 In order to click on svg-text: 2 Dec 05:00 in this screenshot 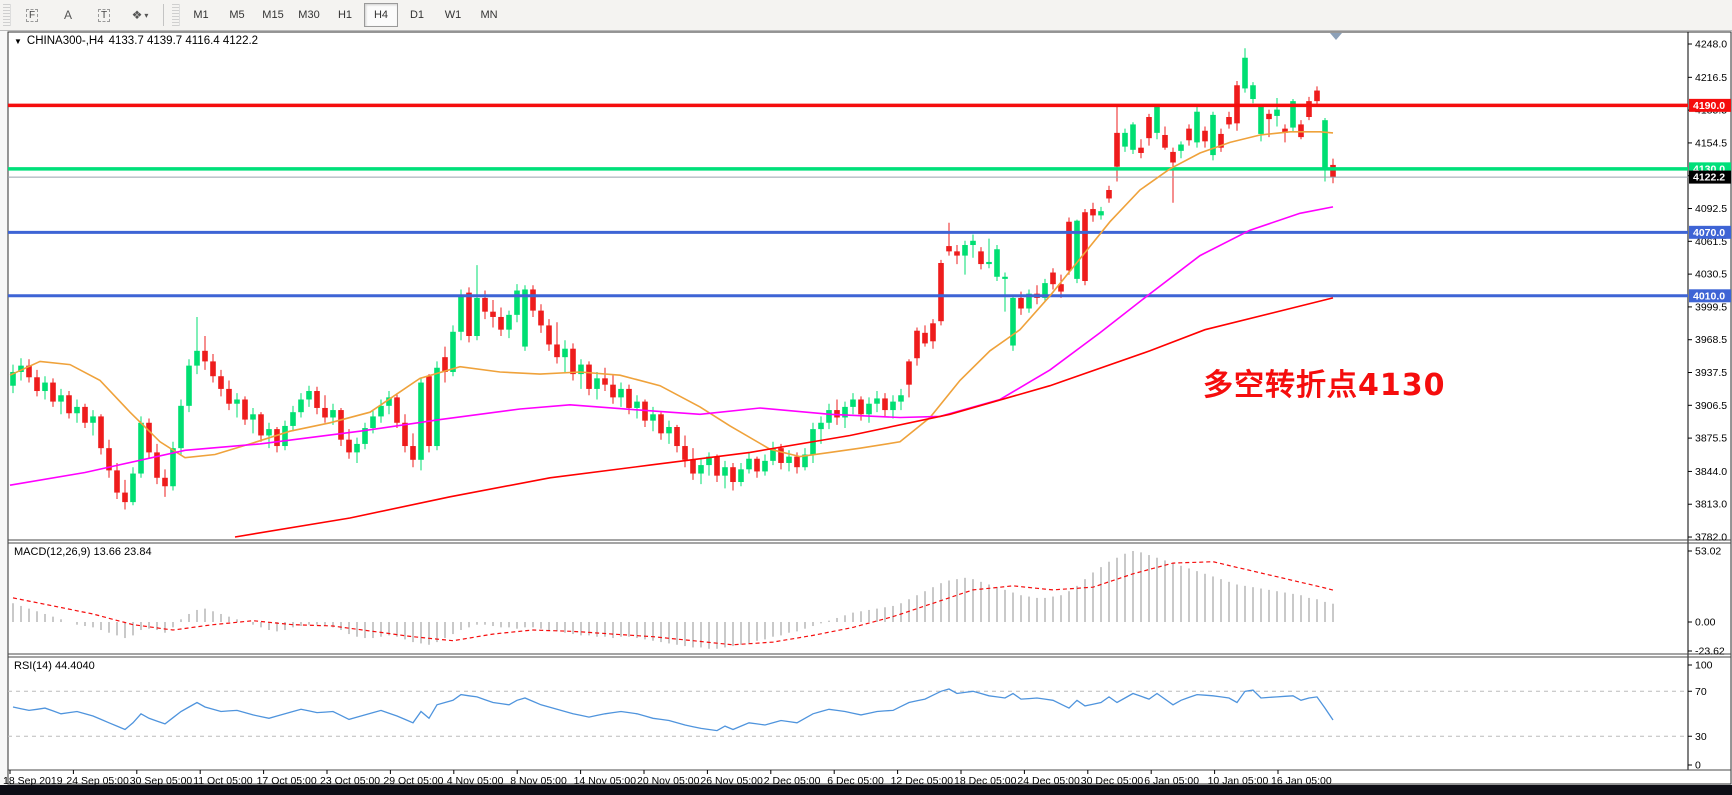, I will do `click(792, 780)`.